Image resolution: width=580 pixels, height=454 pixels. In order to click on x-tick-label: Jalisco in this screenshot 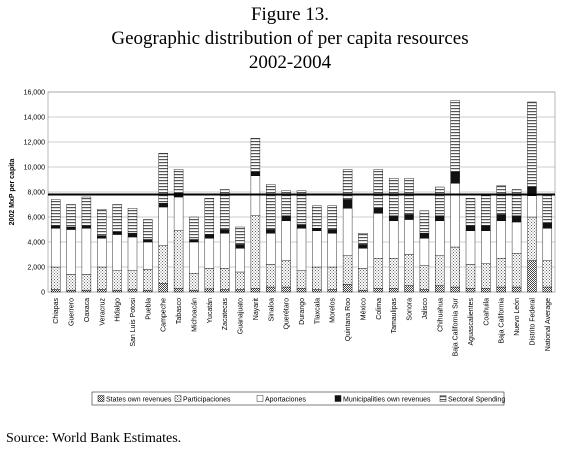, I will do `click(425, 309)`.